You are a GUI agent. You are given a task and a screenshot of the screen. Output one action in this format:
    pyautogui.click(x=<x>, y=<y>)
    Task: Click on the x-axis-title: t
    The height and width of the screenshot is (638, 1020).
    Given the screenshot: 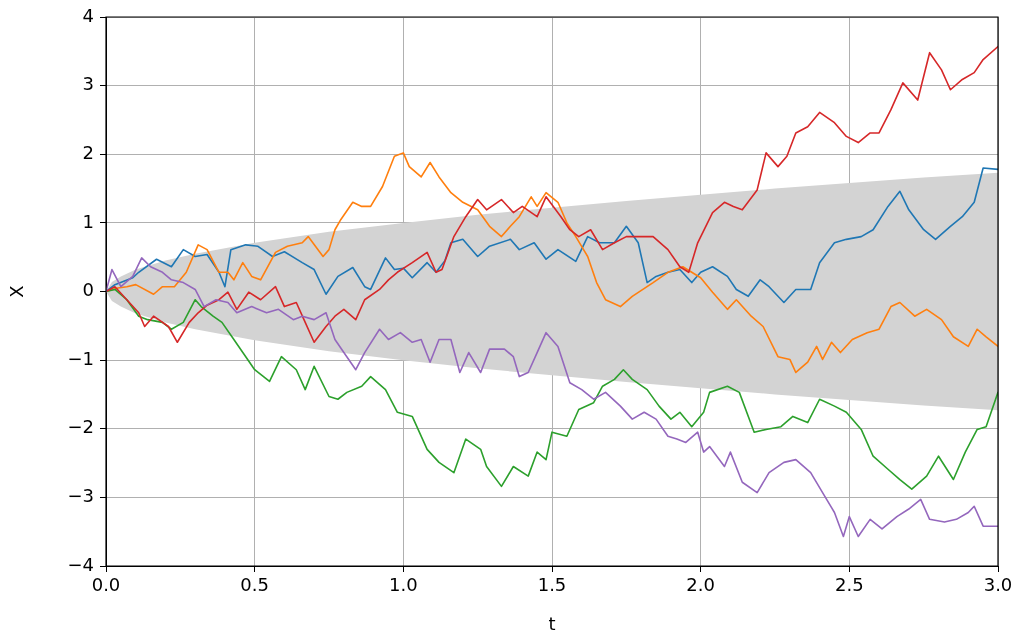 What is the action you would take?
    pyautogui.click(x=552, y=623)
    